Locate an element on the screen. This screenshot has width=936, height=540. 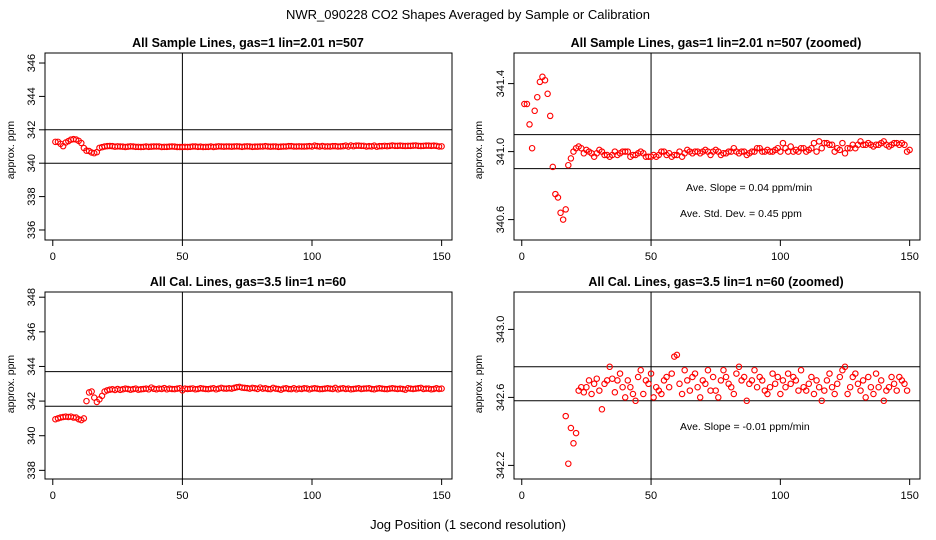
x-tick-label: 50 is located at coordinates (651, 257).